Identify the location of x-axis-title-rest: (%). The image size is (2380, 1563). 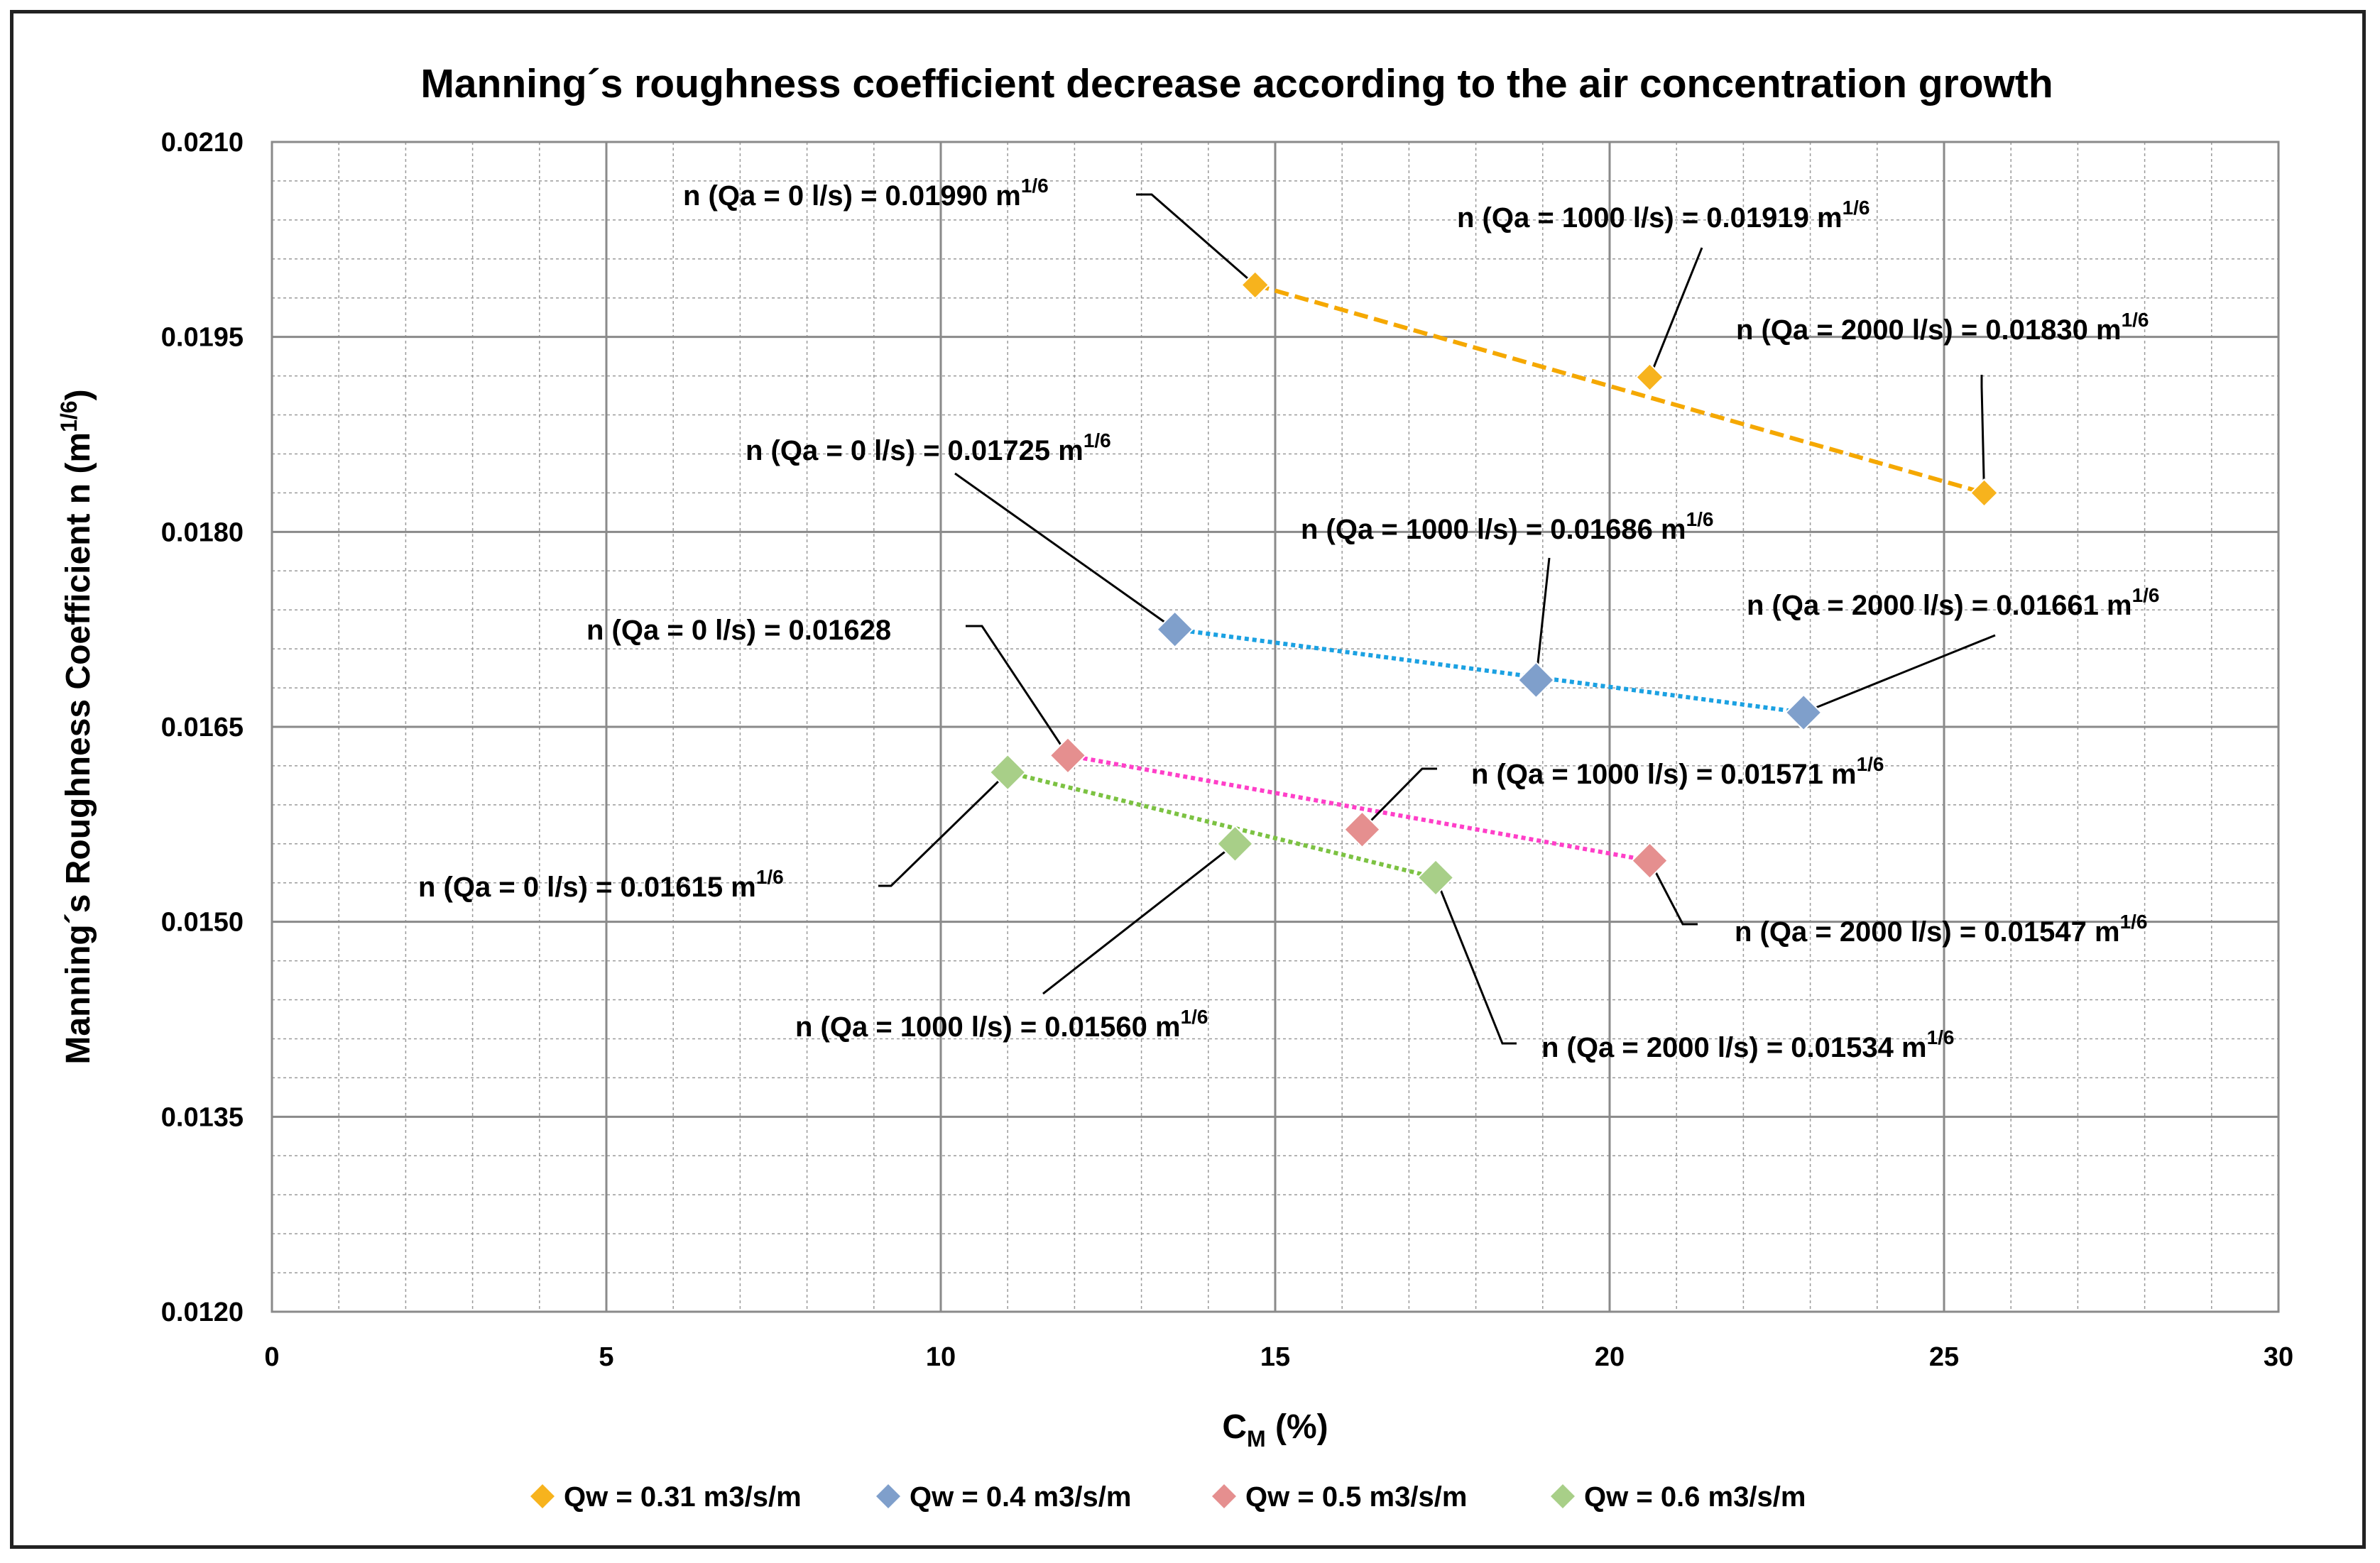
(1297, 1427).